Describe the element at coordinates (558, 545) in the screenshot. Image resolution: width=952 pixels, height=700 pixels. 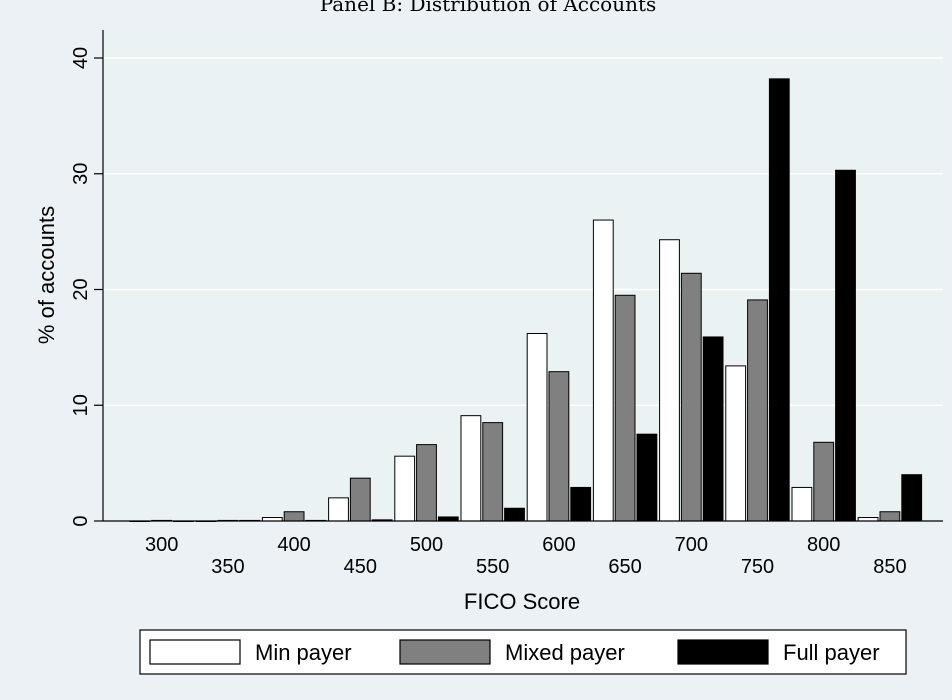
I see `x-tick-label: 600` at that location.